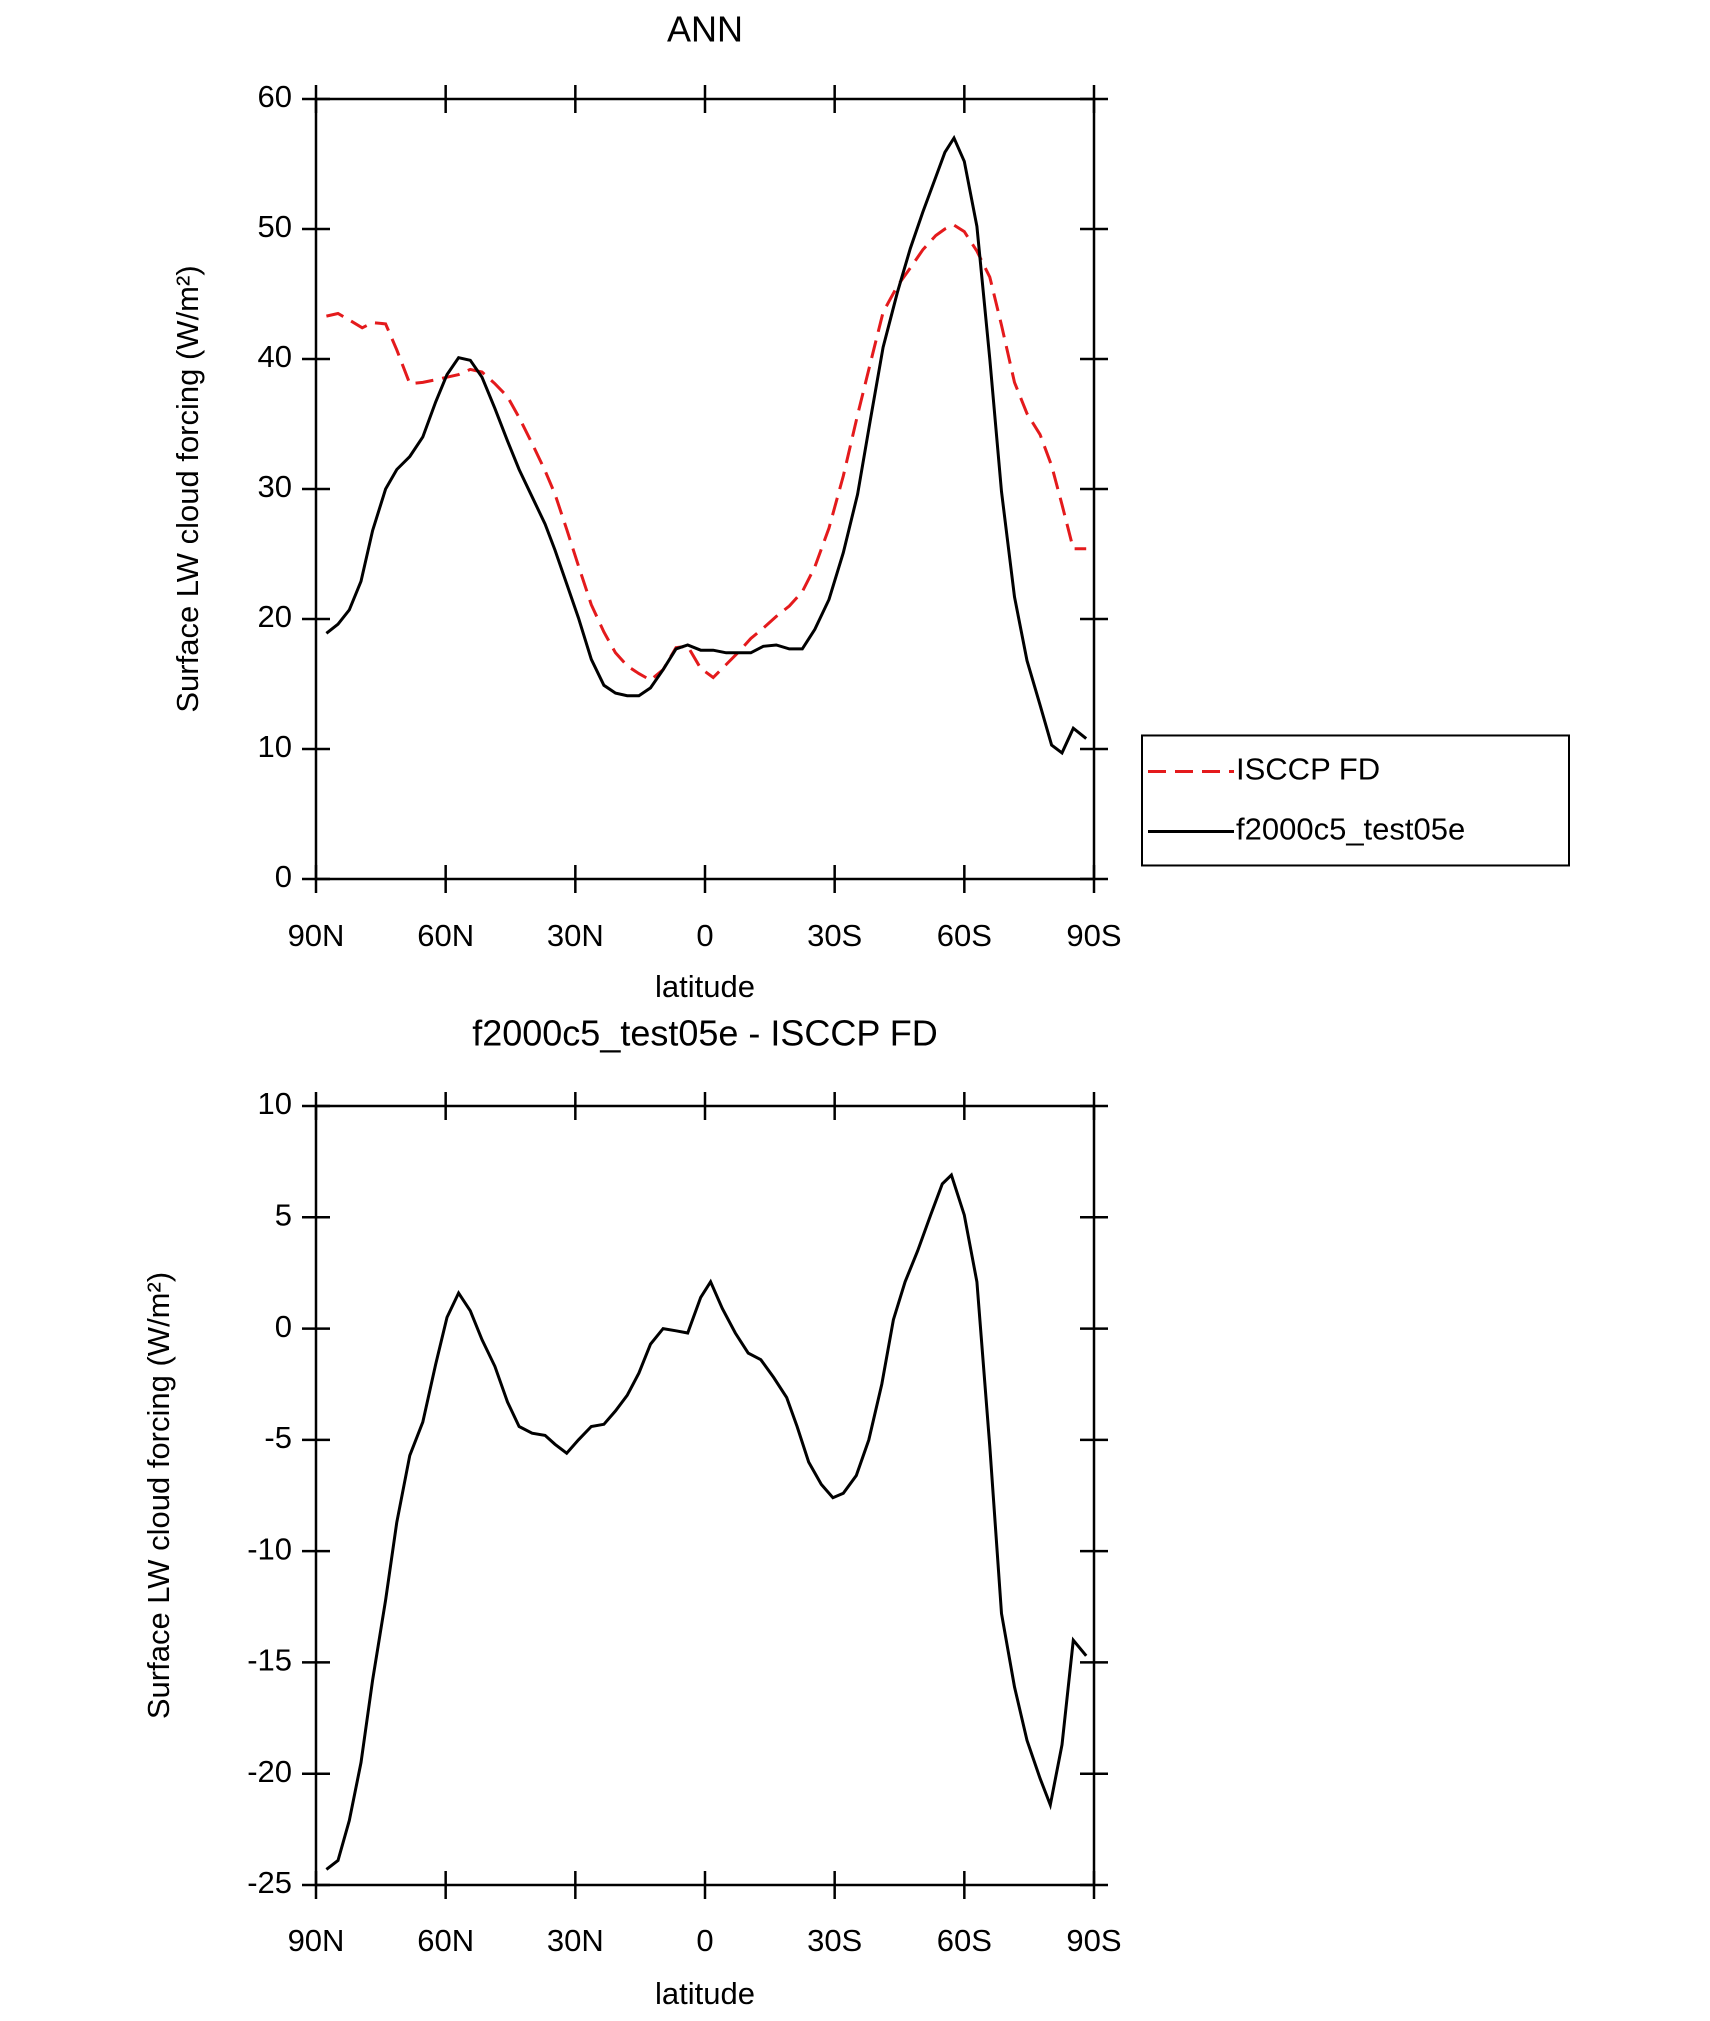 Image resolution: width=1710 pixels, height=2021 pixels. I want to click on y-tick-label: 40, so click(275, 356).